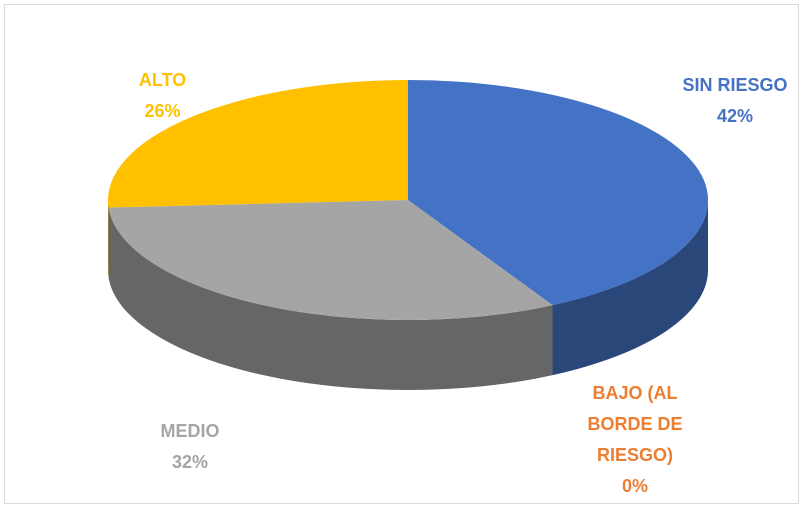 The height and width of the screenshot is (508, 803). Describe the element at coordinates (634, 486) in the screenshot. I see `label-value: 0%` at that location.